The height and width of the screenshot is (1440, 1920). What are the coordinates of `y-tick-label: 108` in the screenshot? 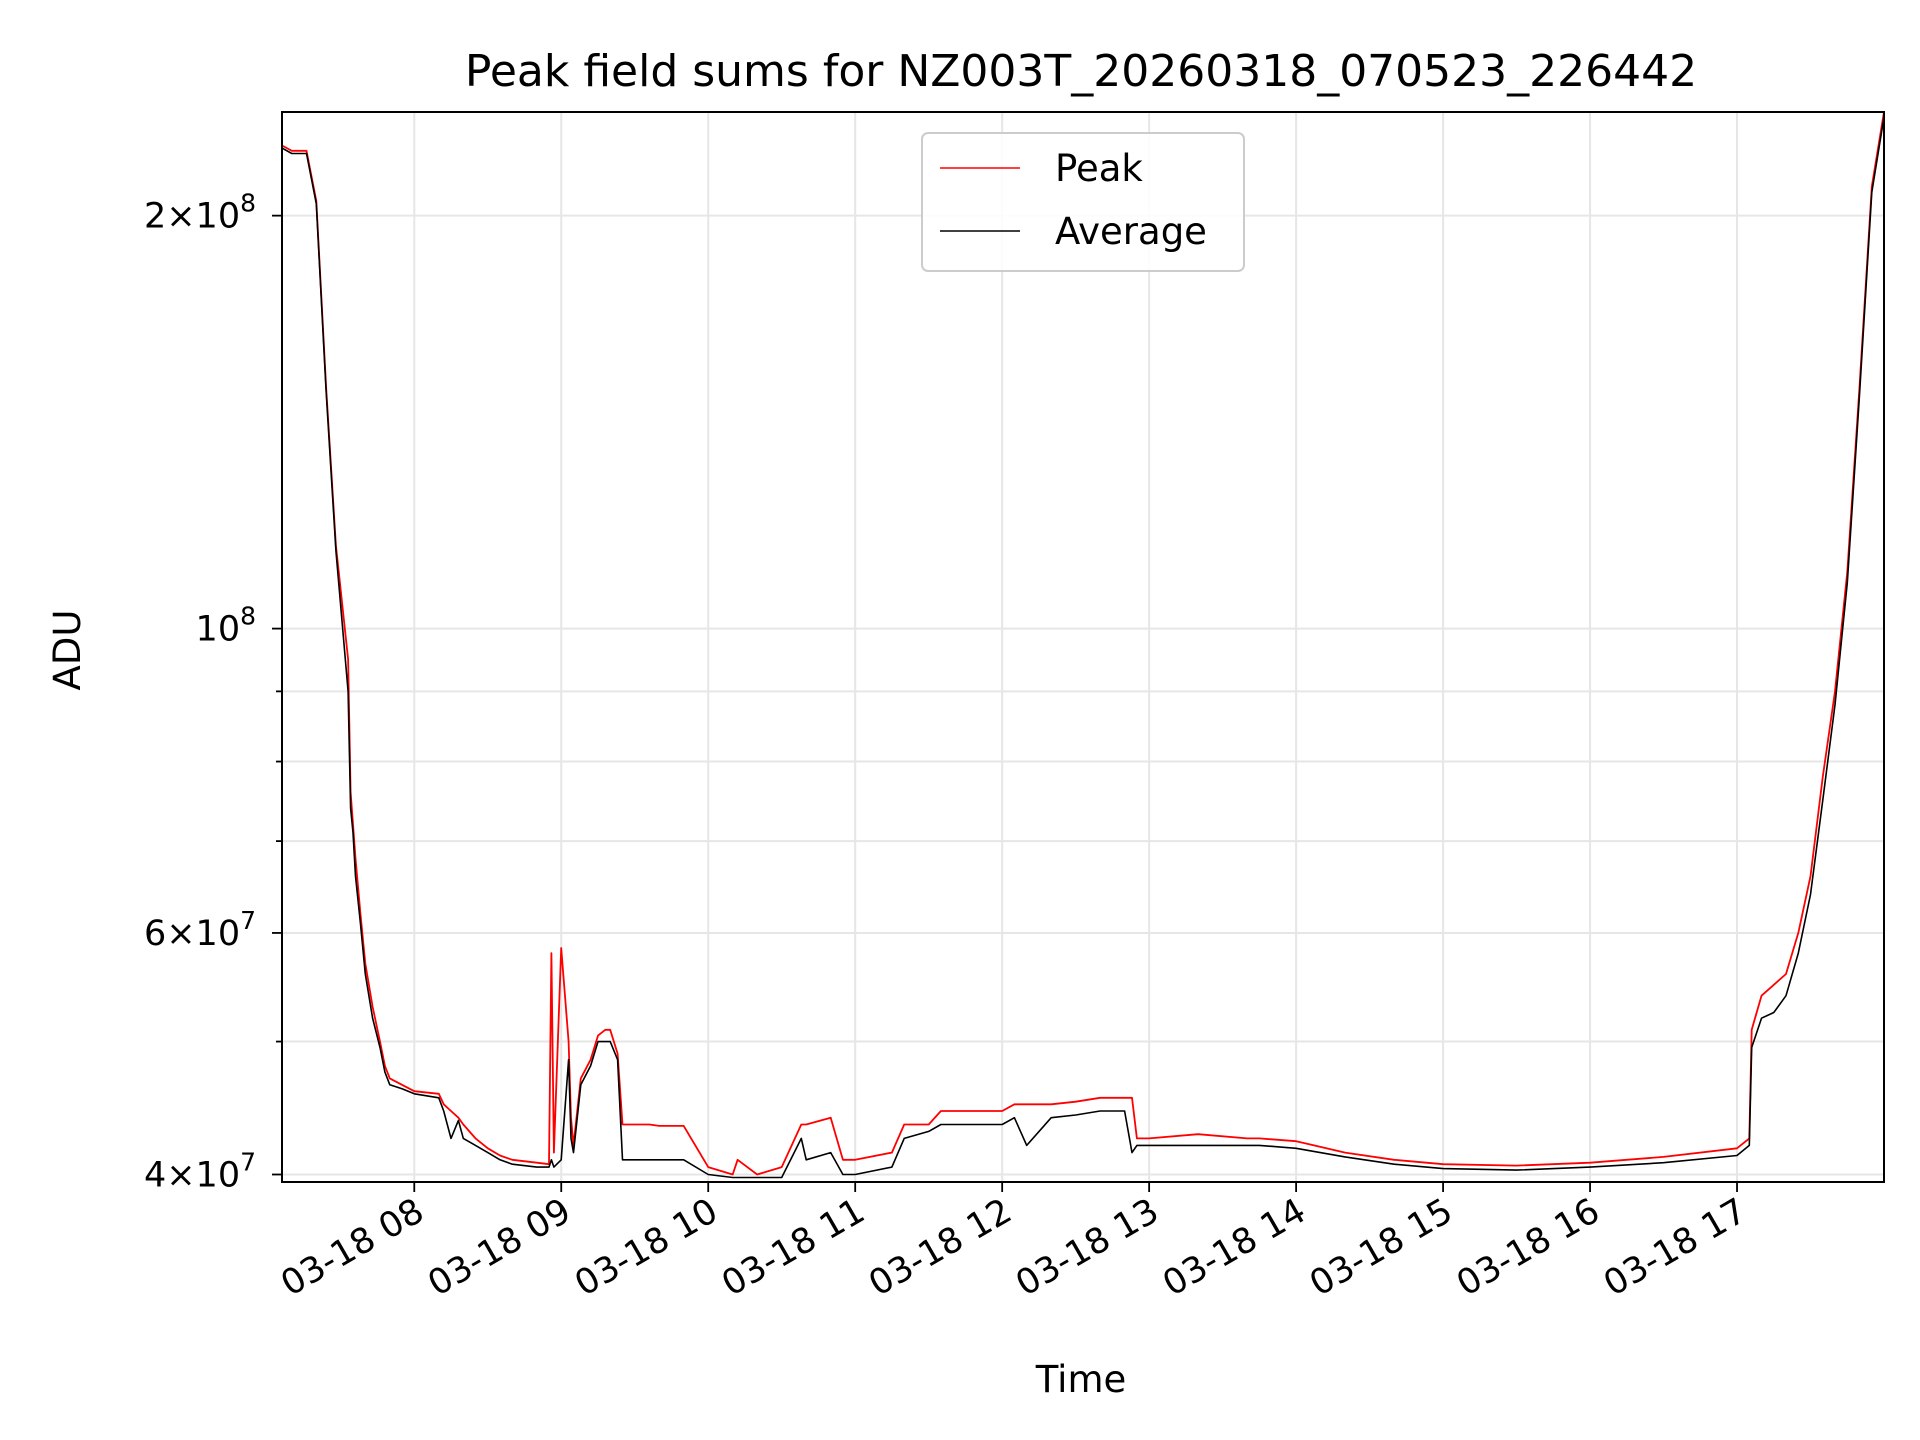 It's located at (226, 626).